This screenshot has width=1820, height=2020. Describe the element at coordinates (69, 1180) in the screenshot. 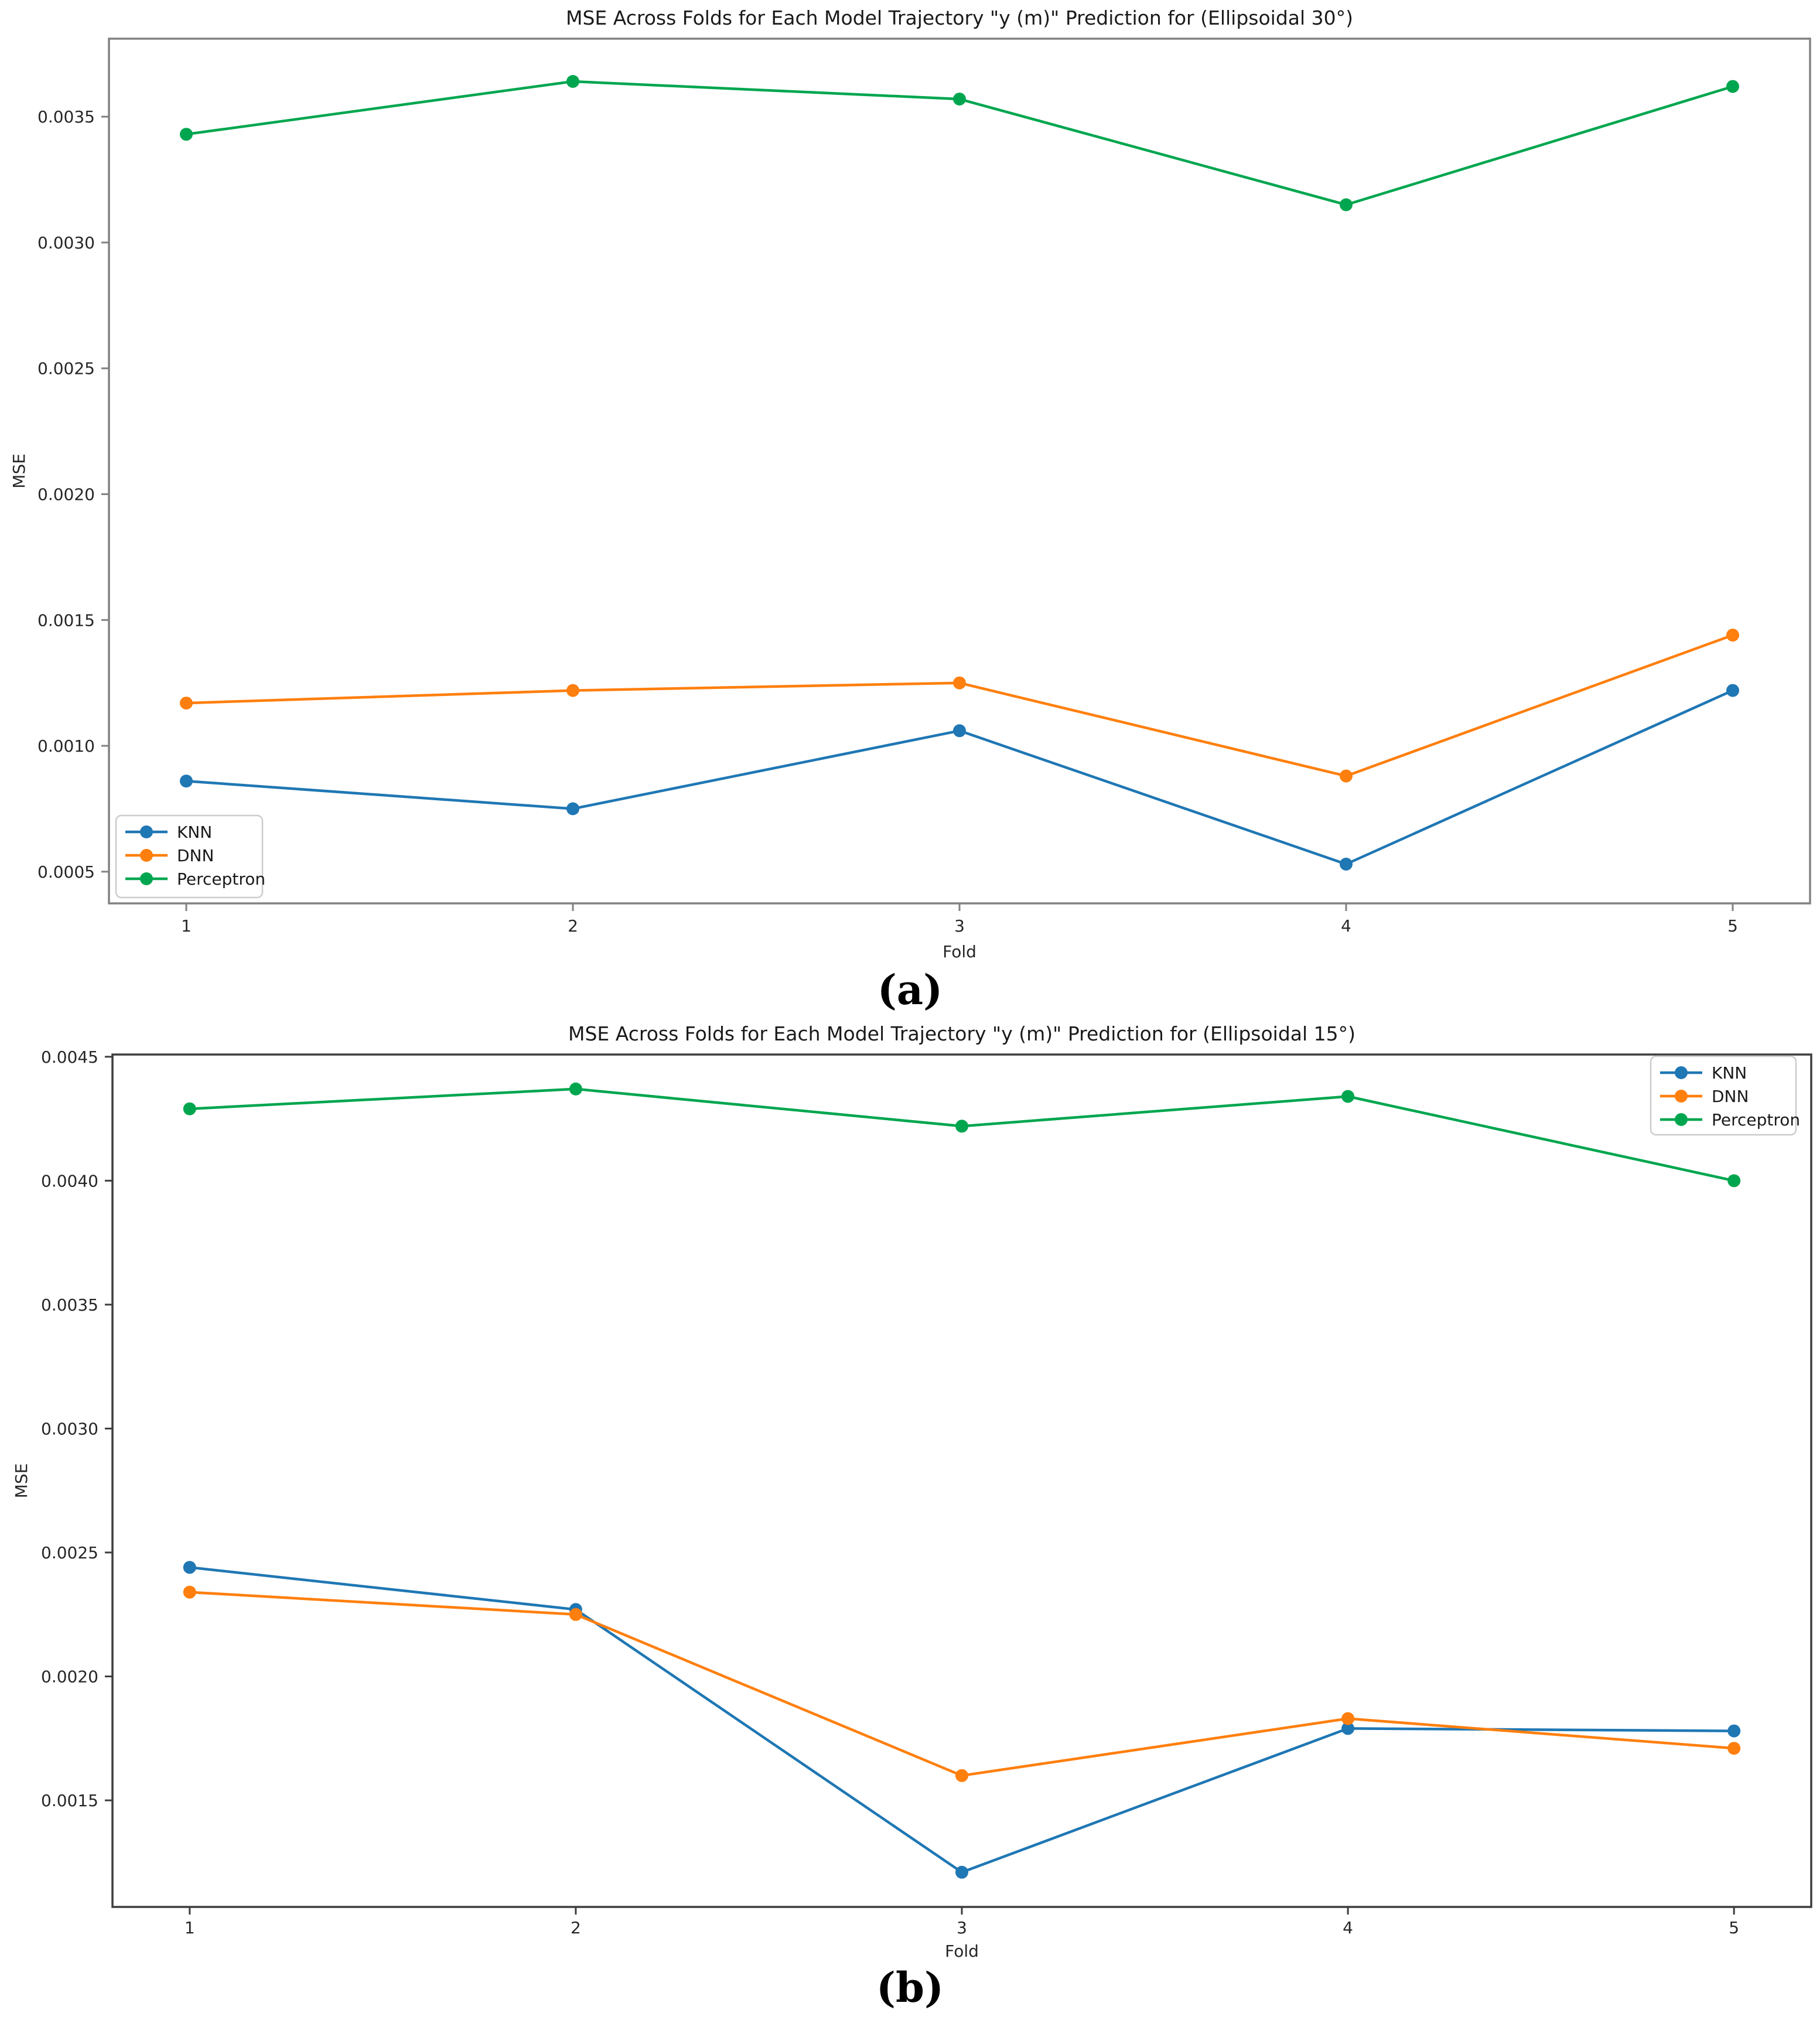

I see `y-tick-label: 0.0040` at that location.